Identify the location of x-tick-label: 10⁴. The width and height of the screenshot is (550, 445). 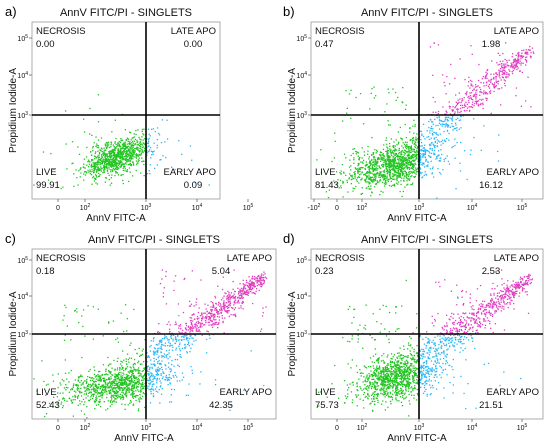
(197, 427).